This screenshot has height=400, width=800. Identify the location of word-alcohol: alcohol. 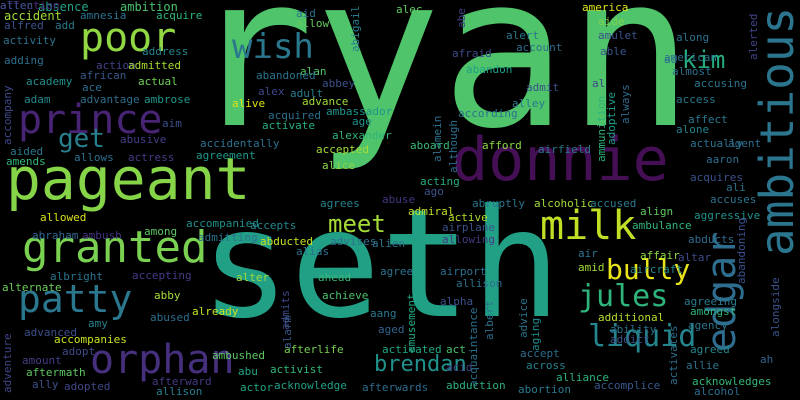
(717, 391).